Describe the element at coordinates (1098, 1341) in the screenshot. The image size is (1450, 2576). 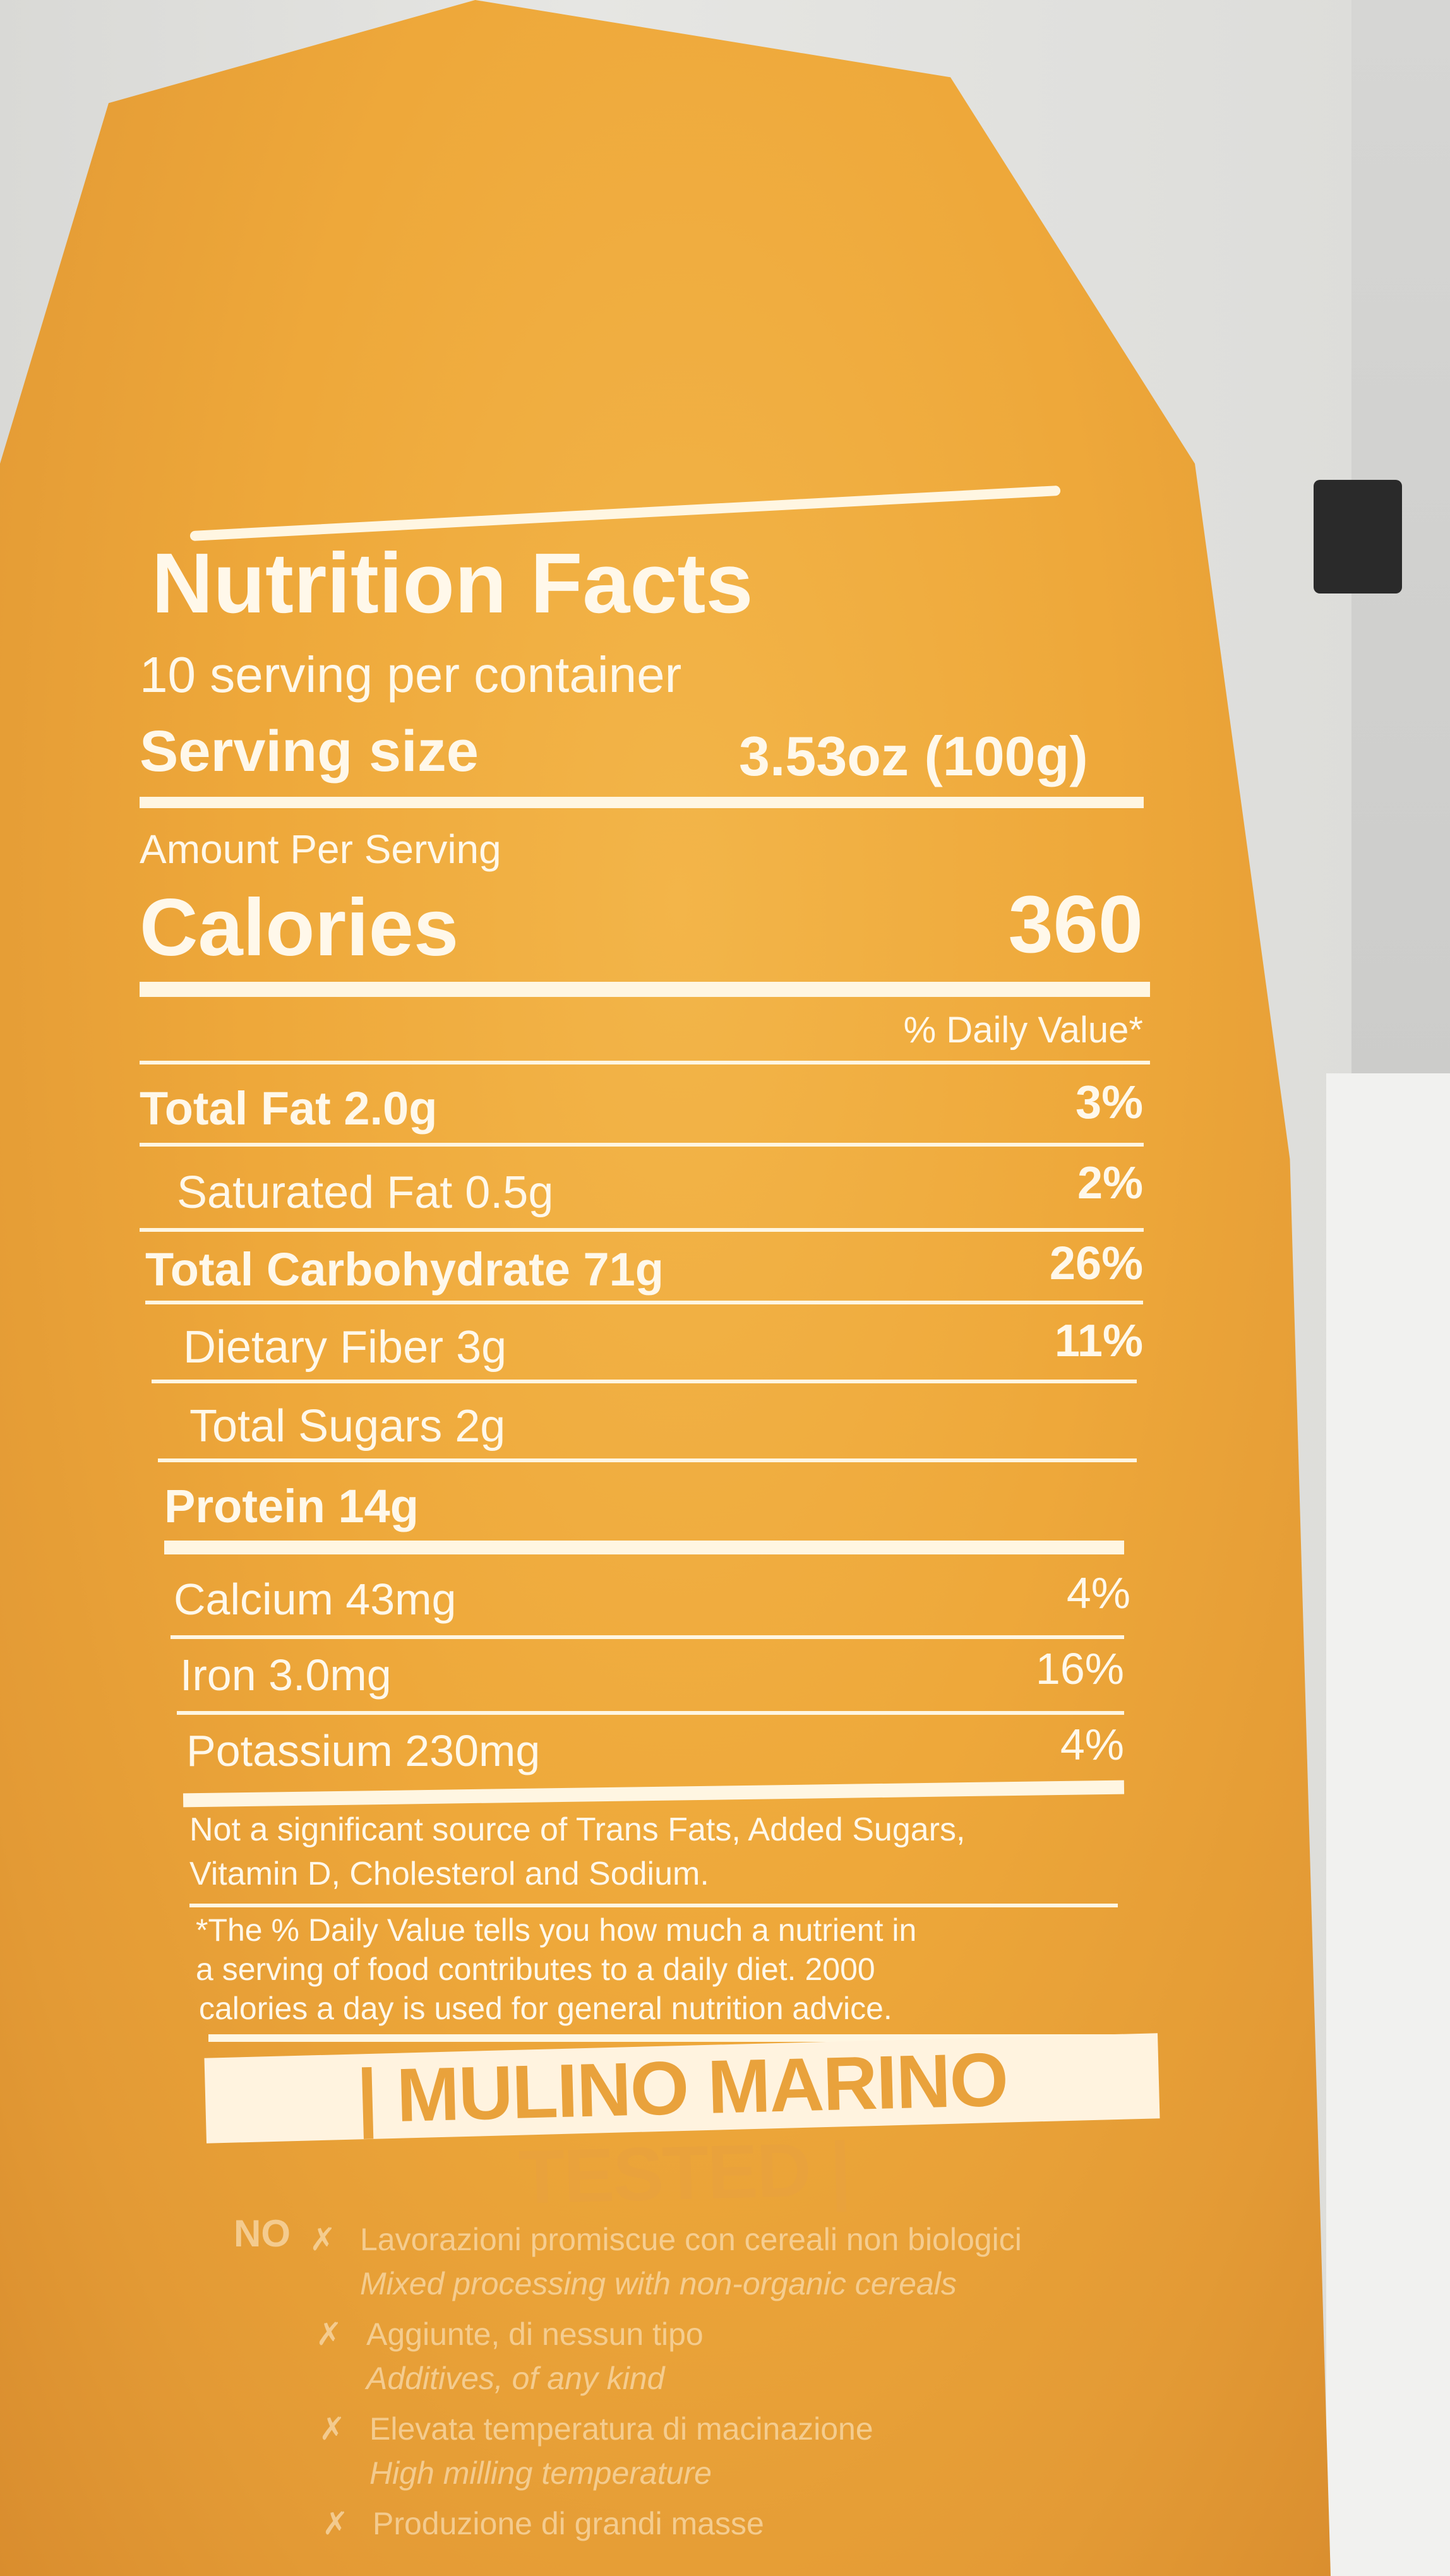
I see `dv-dietary-fiber: 11%` at that location.